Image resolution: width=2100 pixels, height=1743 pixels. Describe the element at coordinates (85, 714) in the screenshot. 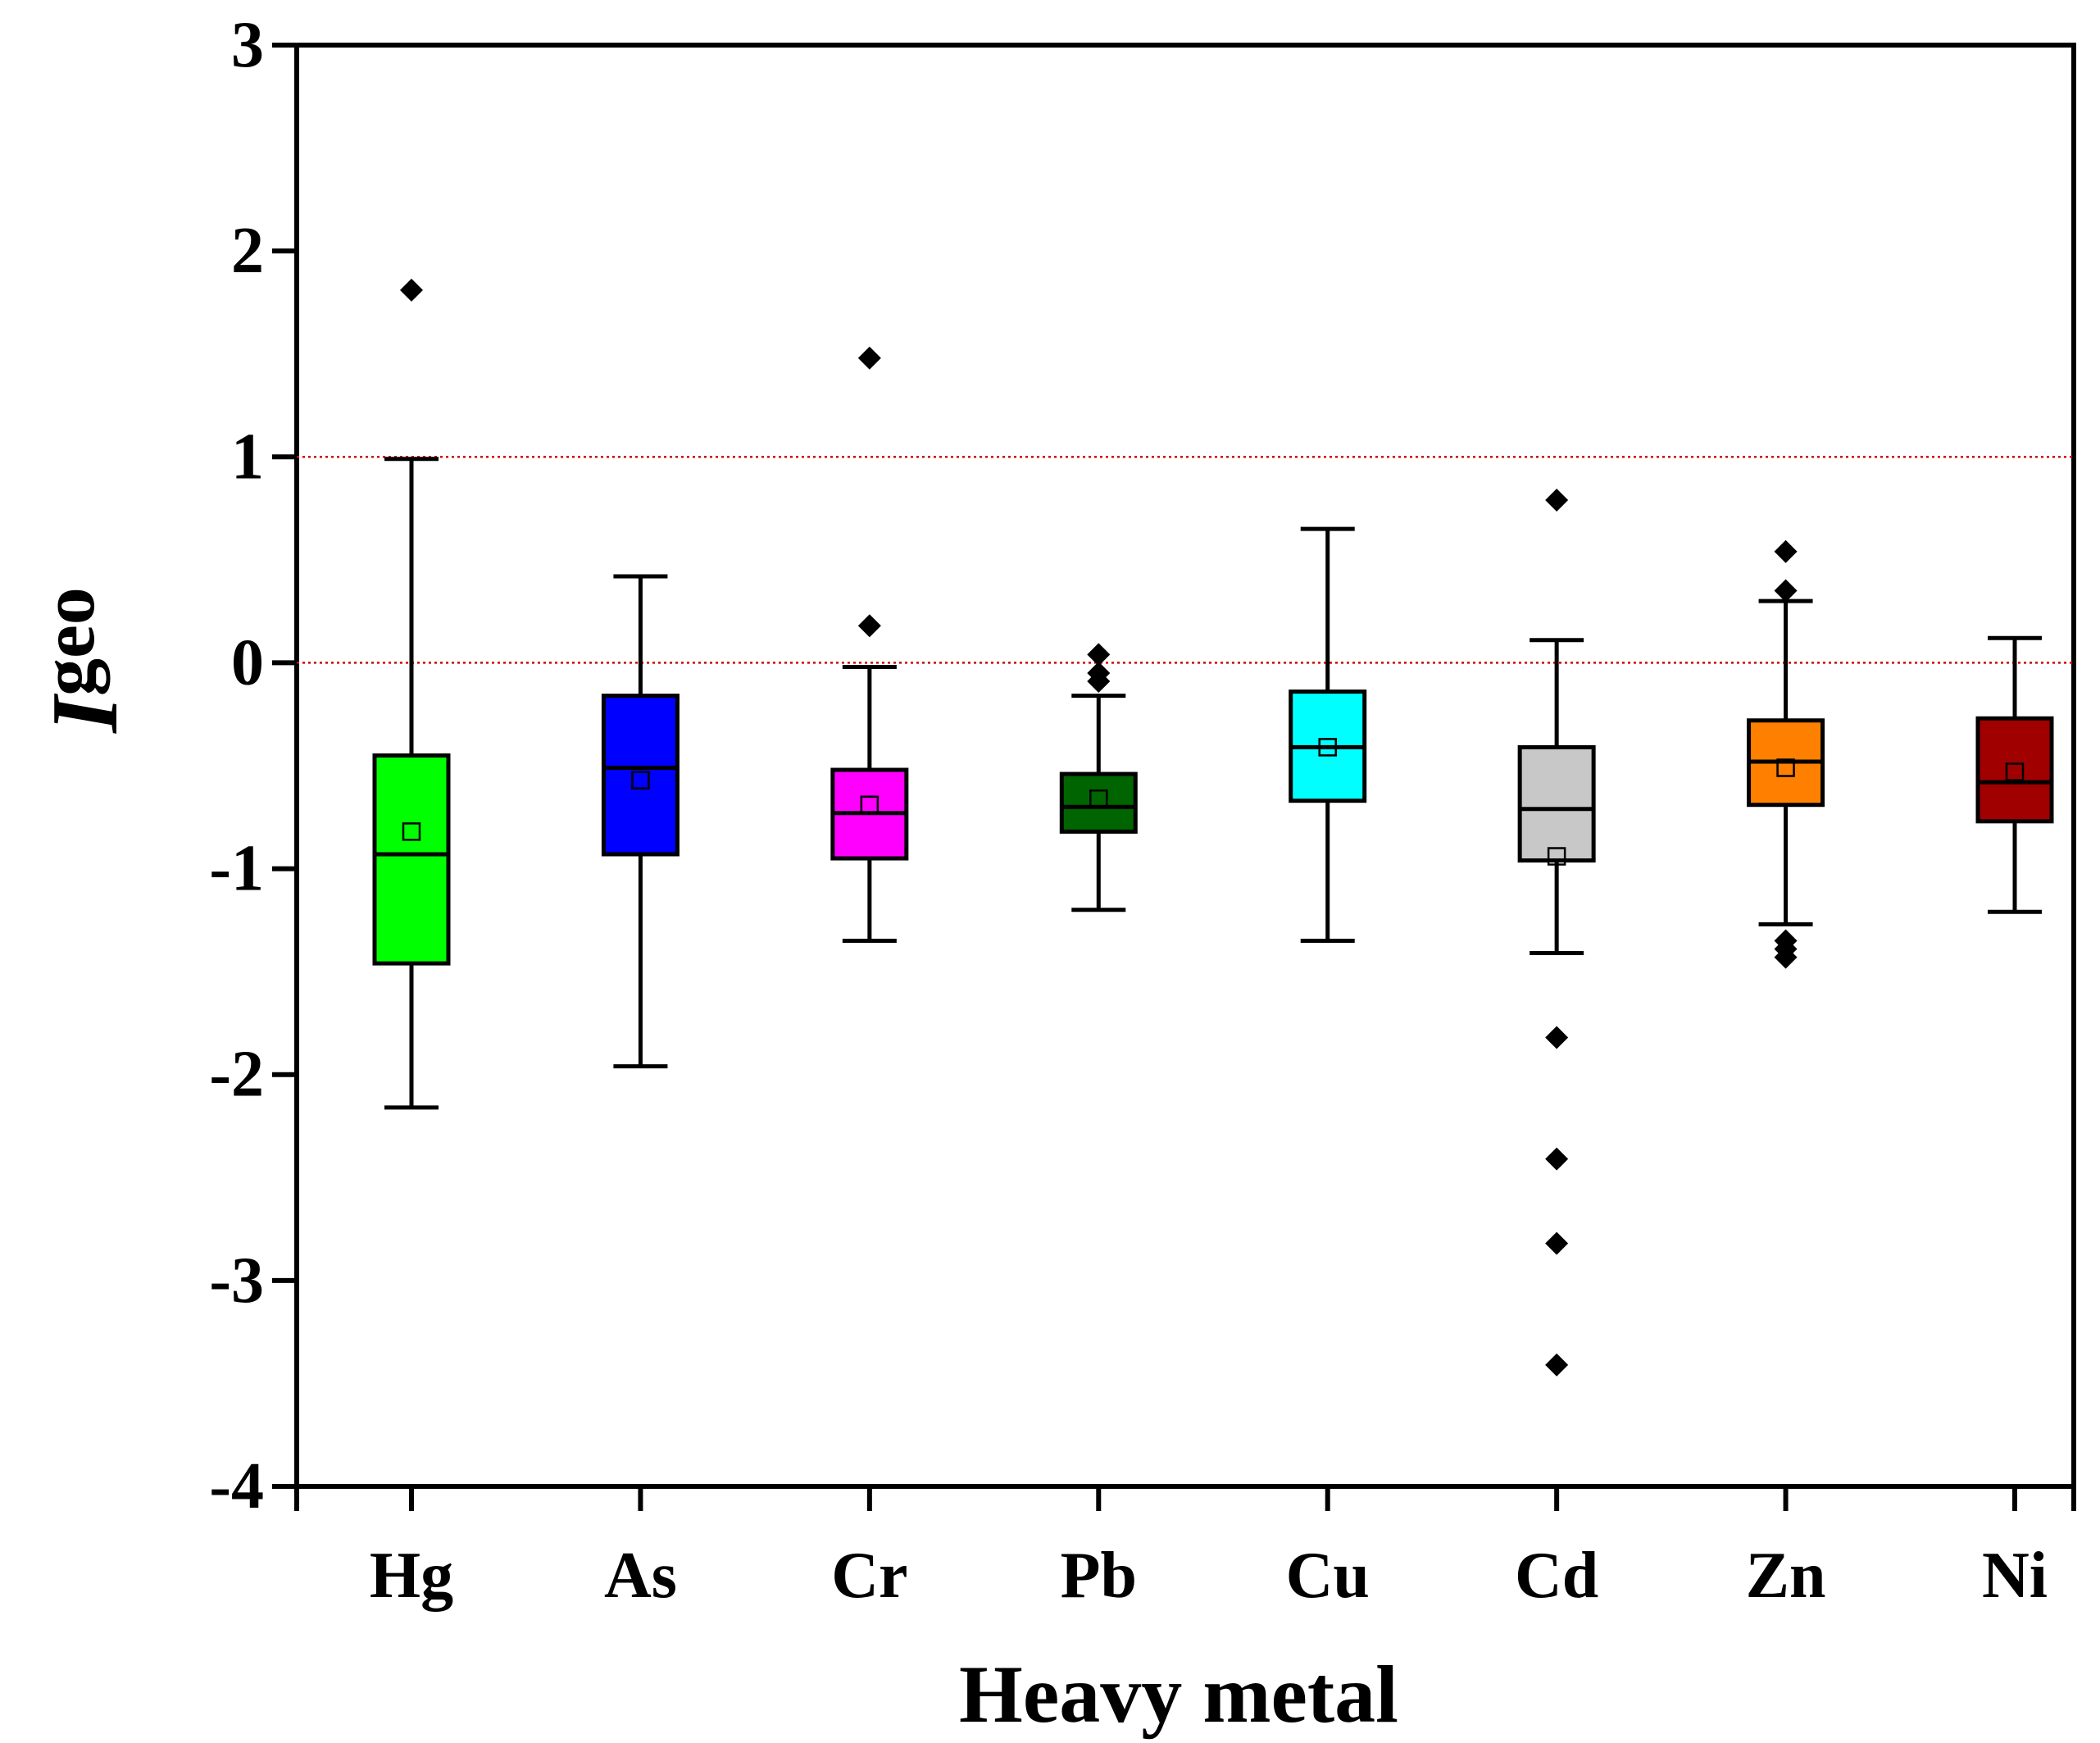

I see `y-axis-title-main: I` at that location.